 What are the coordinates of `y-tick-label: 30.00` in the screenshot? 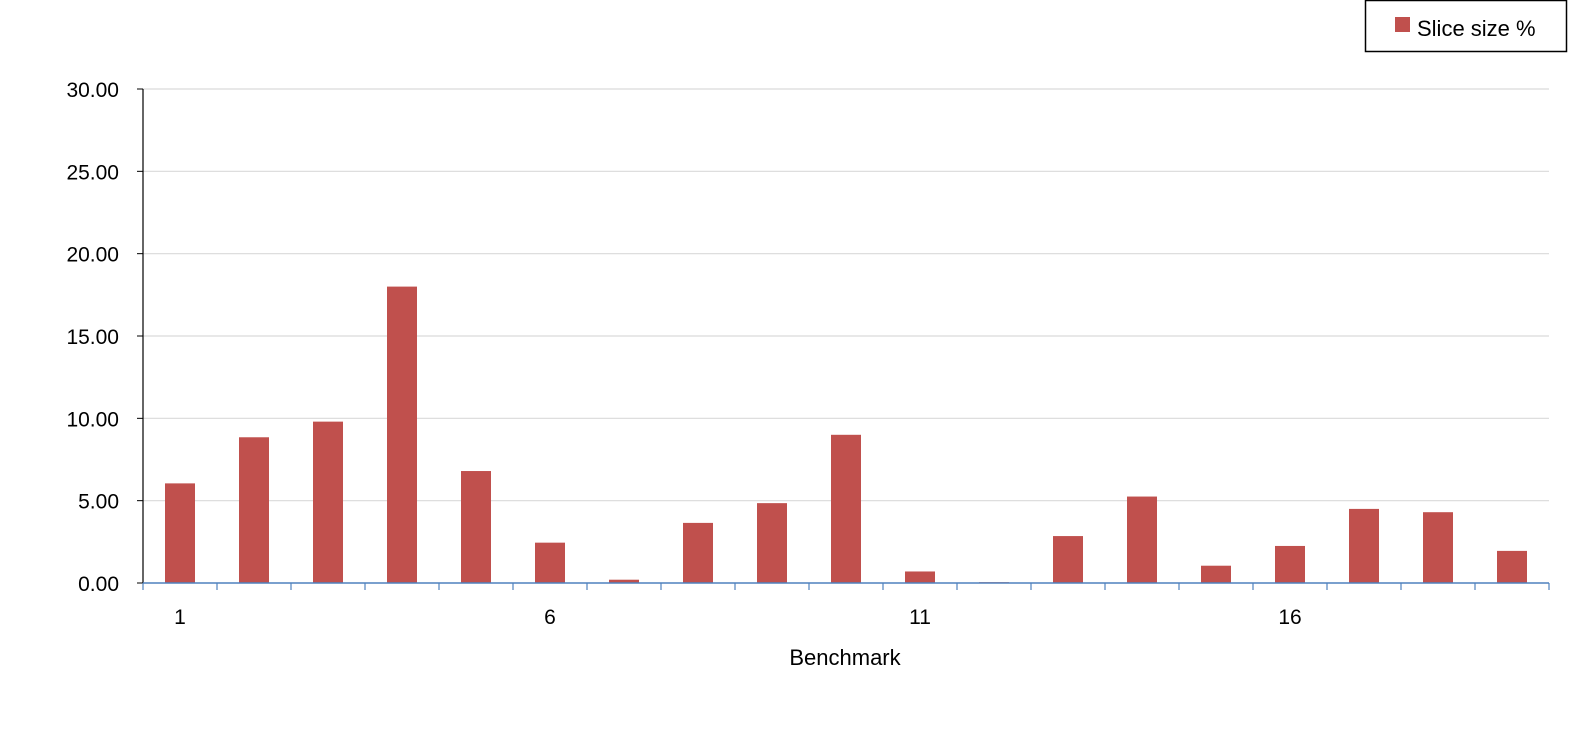 It's located at (92, 90).